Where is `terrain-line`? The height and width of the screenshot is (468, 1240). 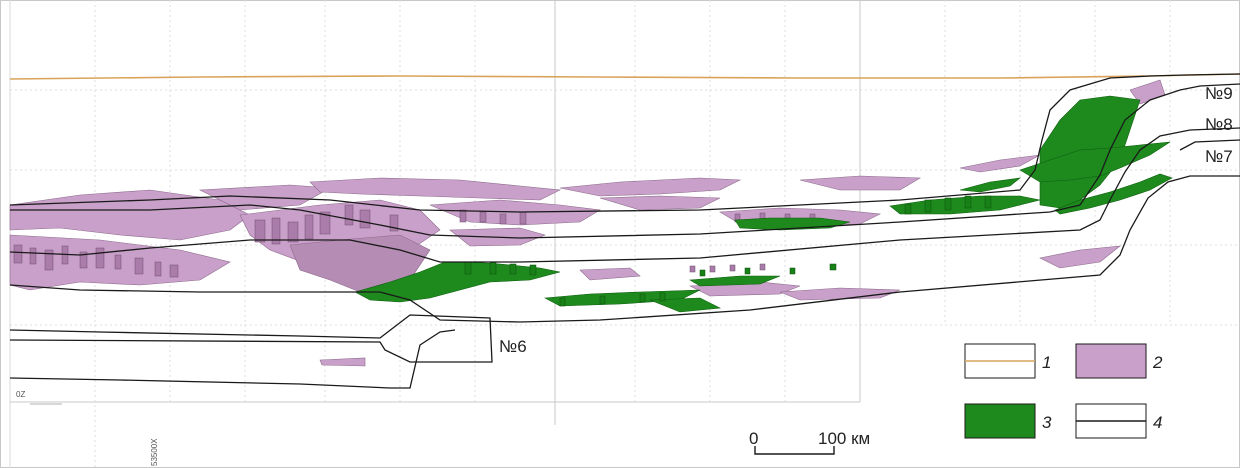 terrain-line is located at coordinates (624, 76).